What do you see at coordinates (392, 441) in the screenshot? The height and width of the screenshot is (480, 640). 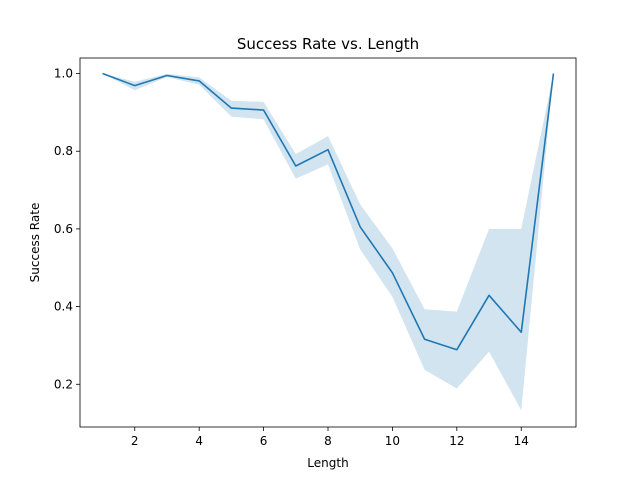 I see `x-tick-label: 10` at bounding box center [392, 441].